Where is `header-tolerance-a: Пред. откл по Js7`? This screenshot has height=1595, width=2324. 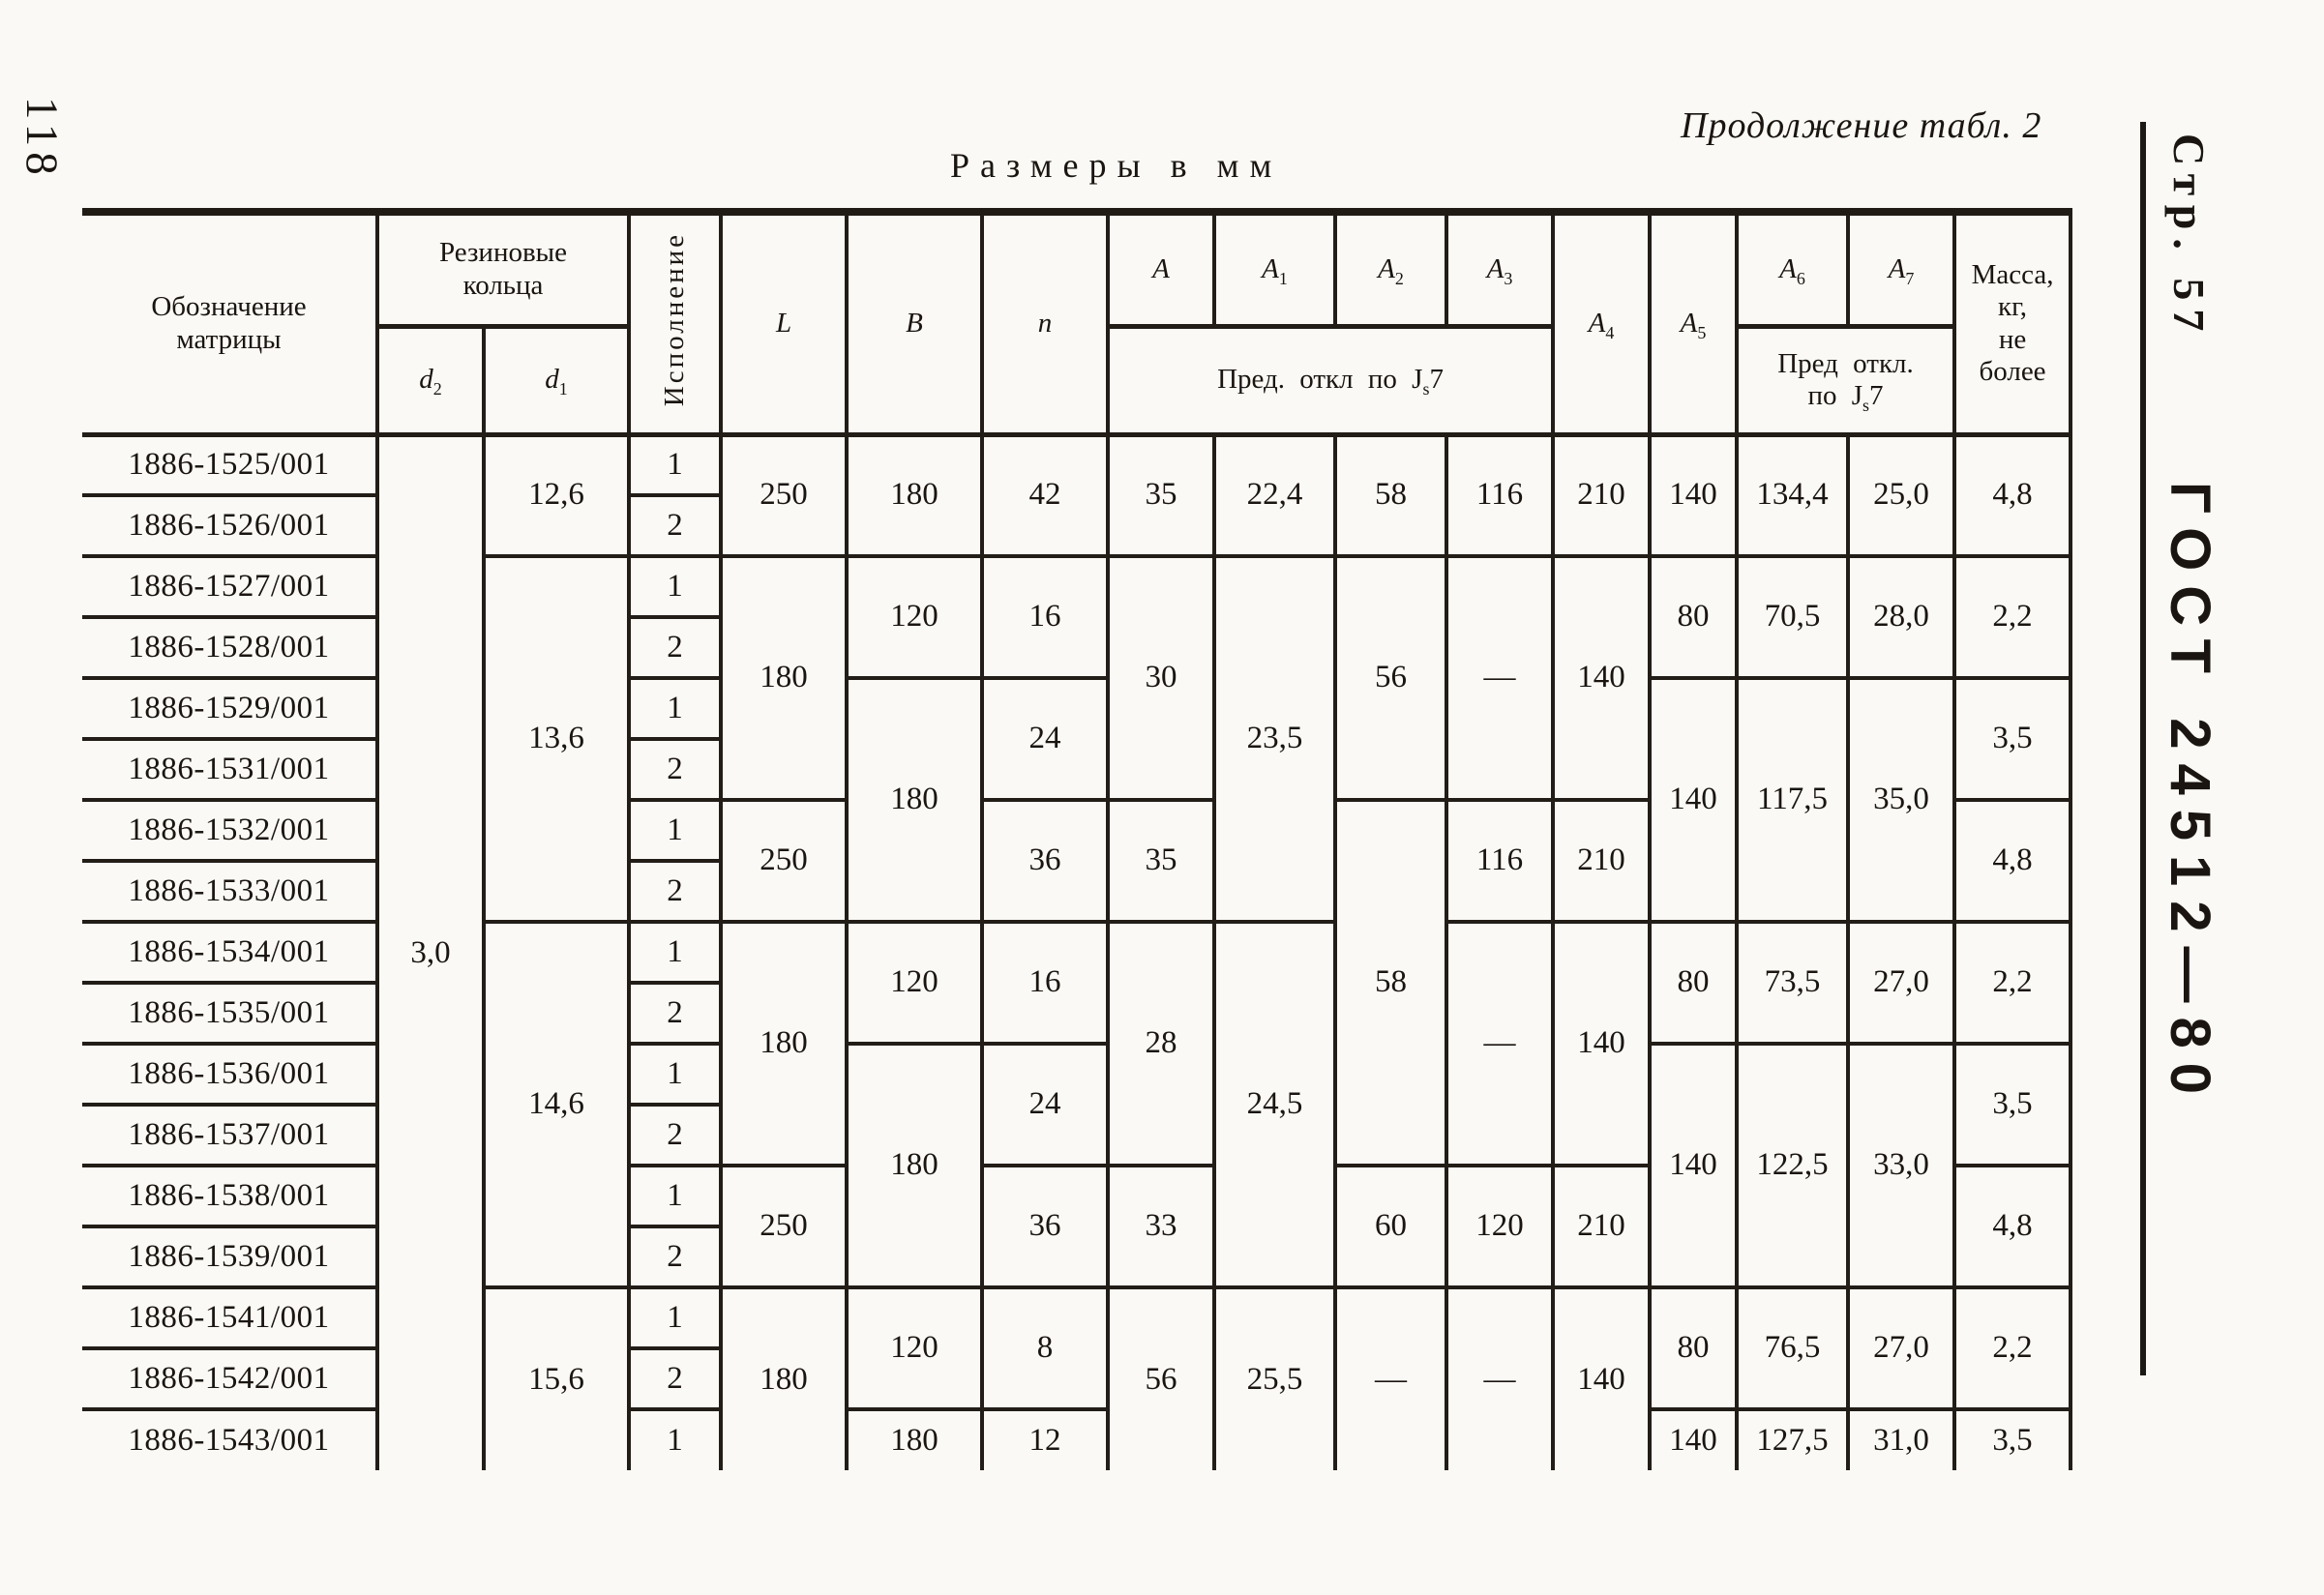
header-tolerance-a: Пред. откл по Js7 is located at coordinates (1331, 380).